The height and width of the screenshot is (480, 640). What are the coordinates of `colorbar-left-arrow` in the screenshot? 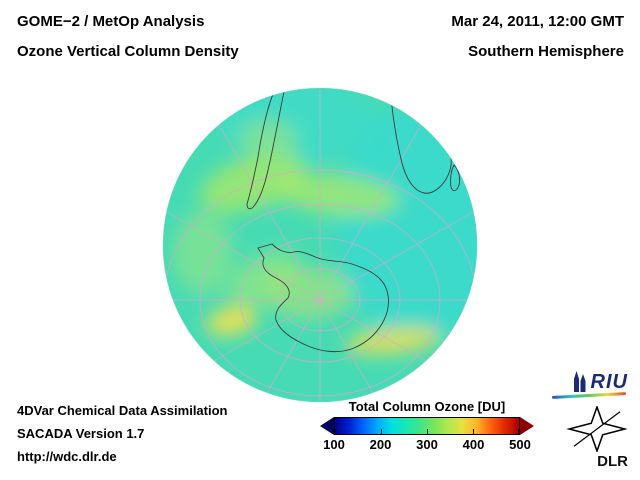 It's located at (327, 426).